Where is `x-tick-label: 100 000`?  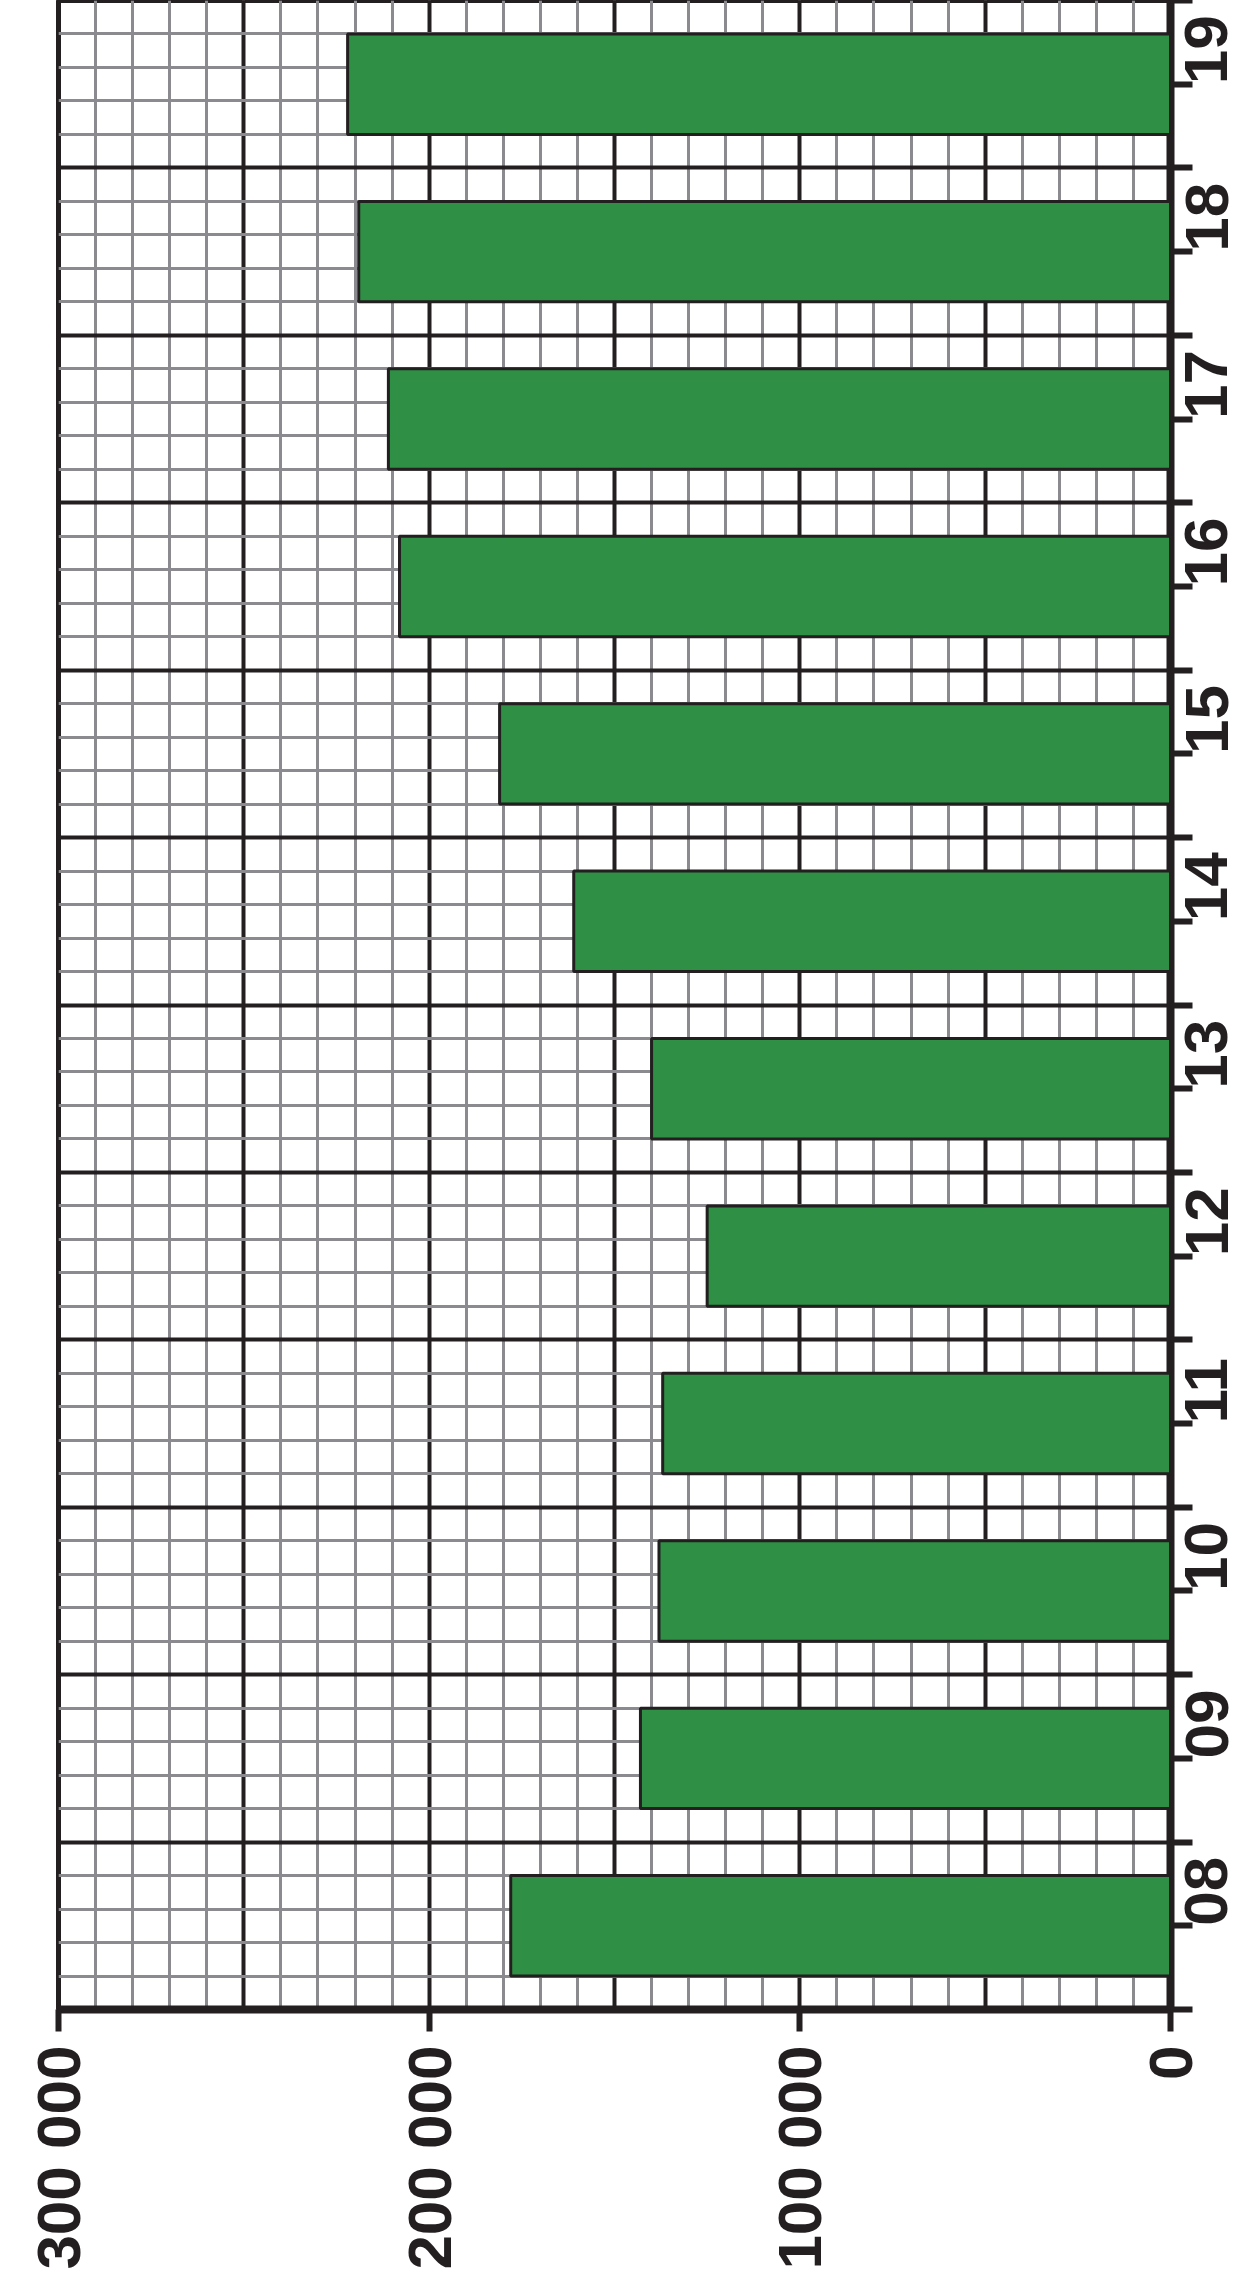
x-tick-label: 100 000 is located at coordinates (800, 2157).